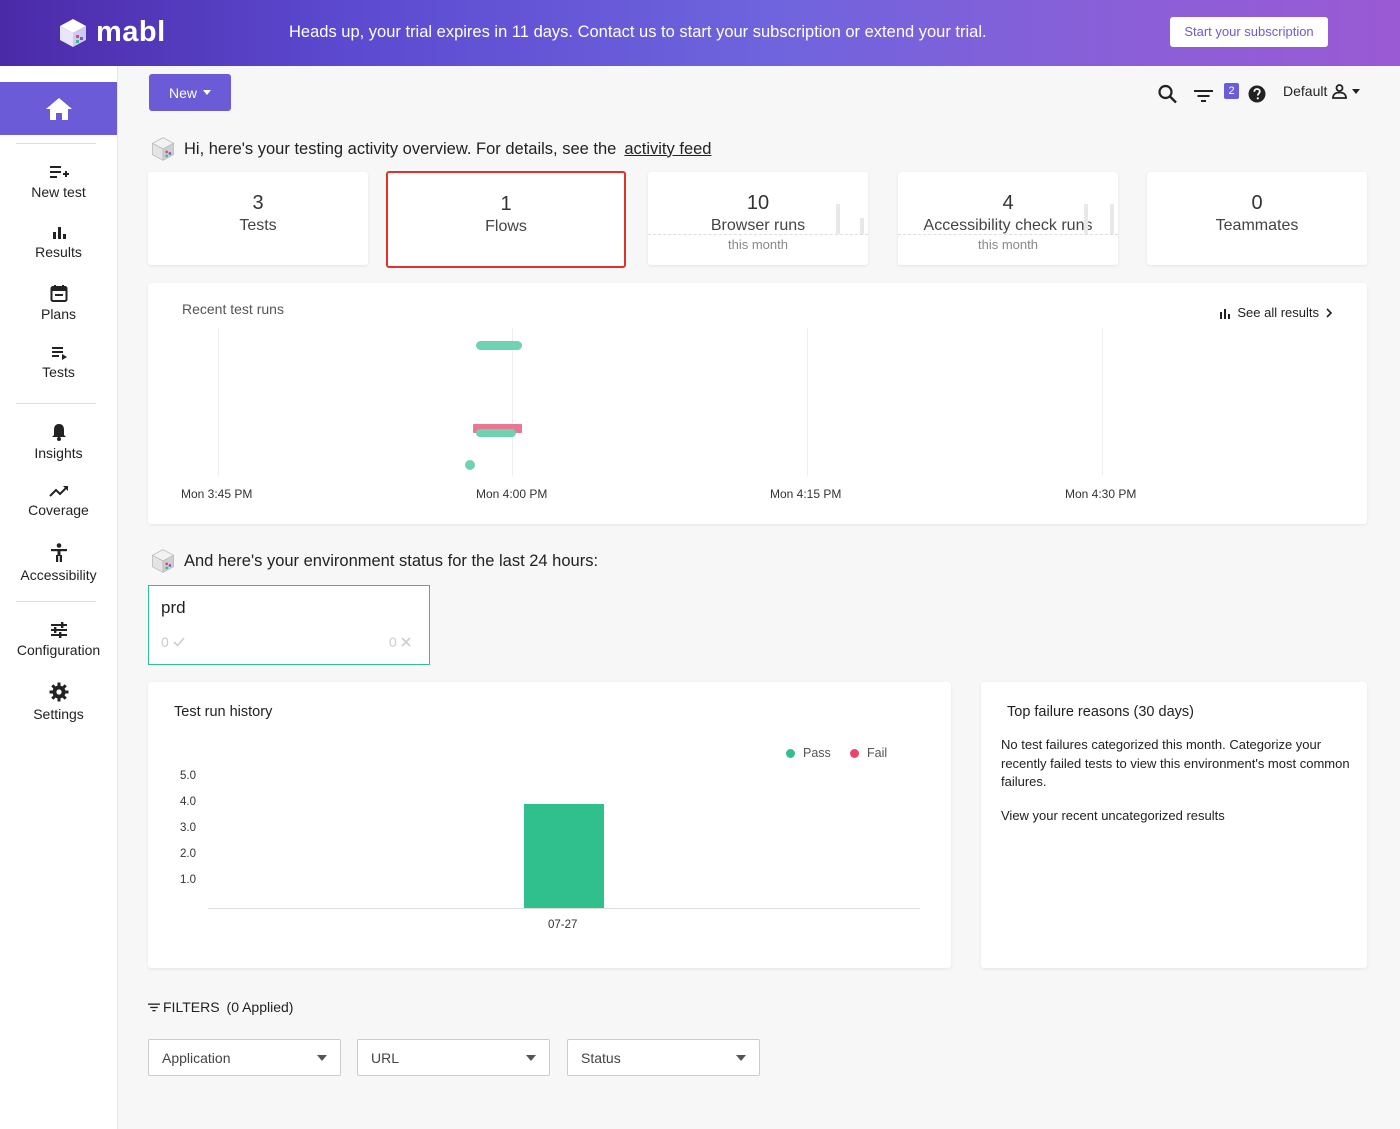 Image resolution: width=1400 pixels, height=1129 pixels. What do you see at coordinates (1305, 91) in the screenshot?
I see `workspace-name: Default` at bounding box center [1305, 91].